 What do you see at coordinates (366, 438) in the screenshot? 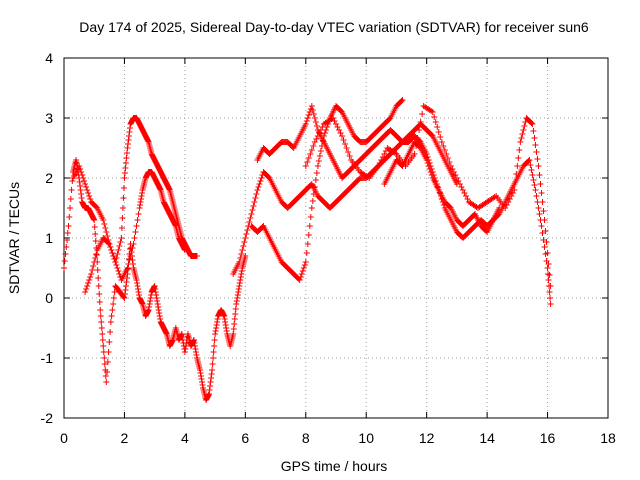
I see `x-tick-label: 10` at bounding box center [366, 438].